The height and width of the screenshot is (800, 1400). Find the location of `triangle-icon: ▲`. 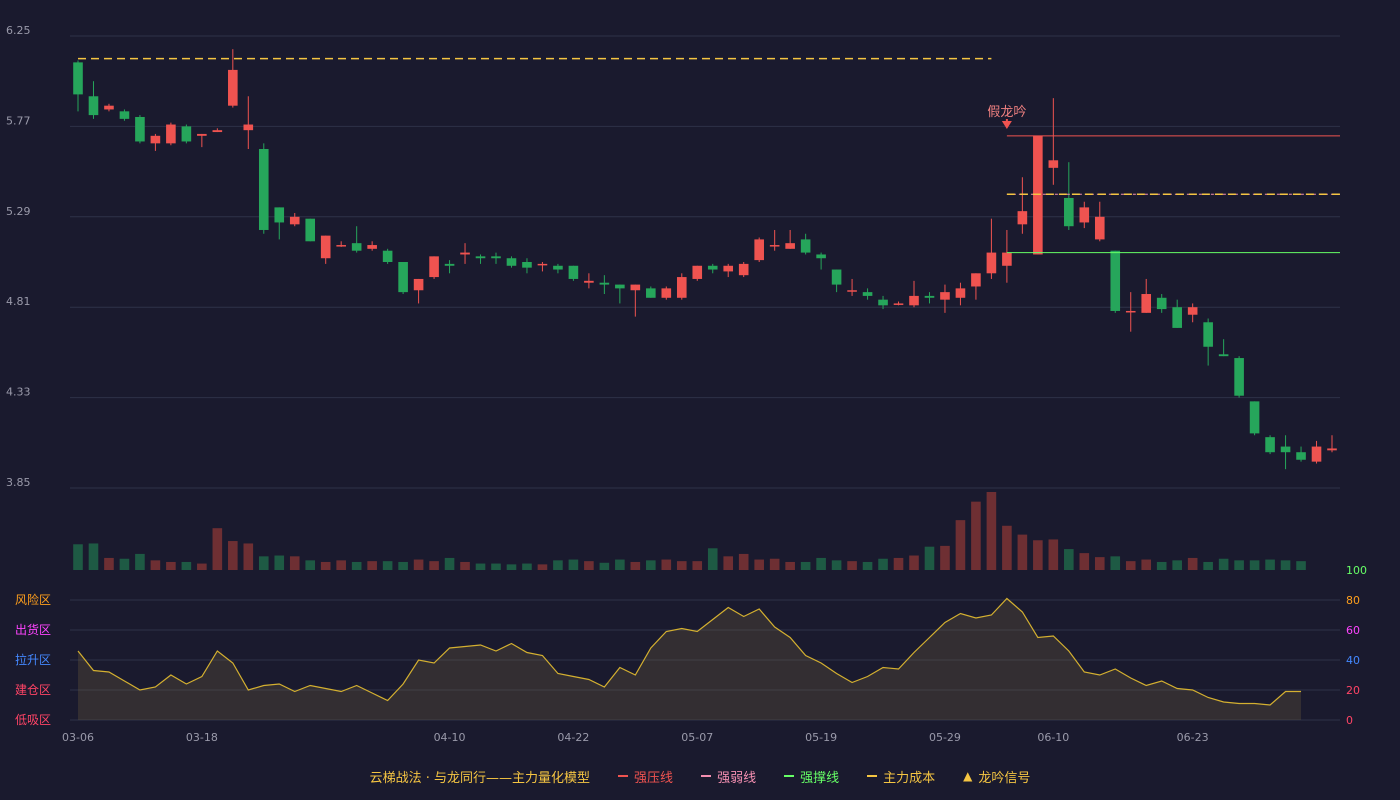

triangle-icon: ▲ is located at coordinates (968, 776).